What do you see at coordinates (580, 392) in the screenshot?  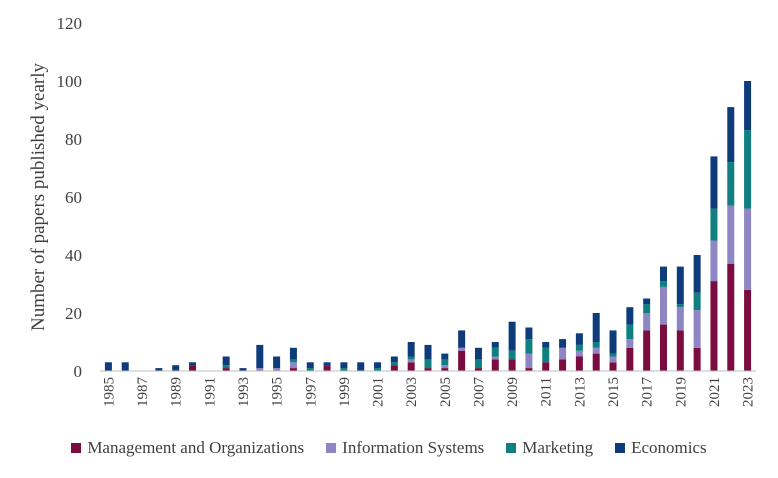 I see `x-tick-label: 2013` at bounding box center [580, 392].